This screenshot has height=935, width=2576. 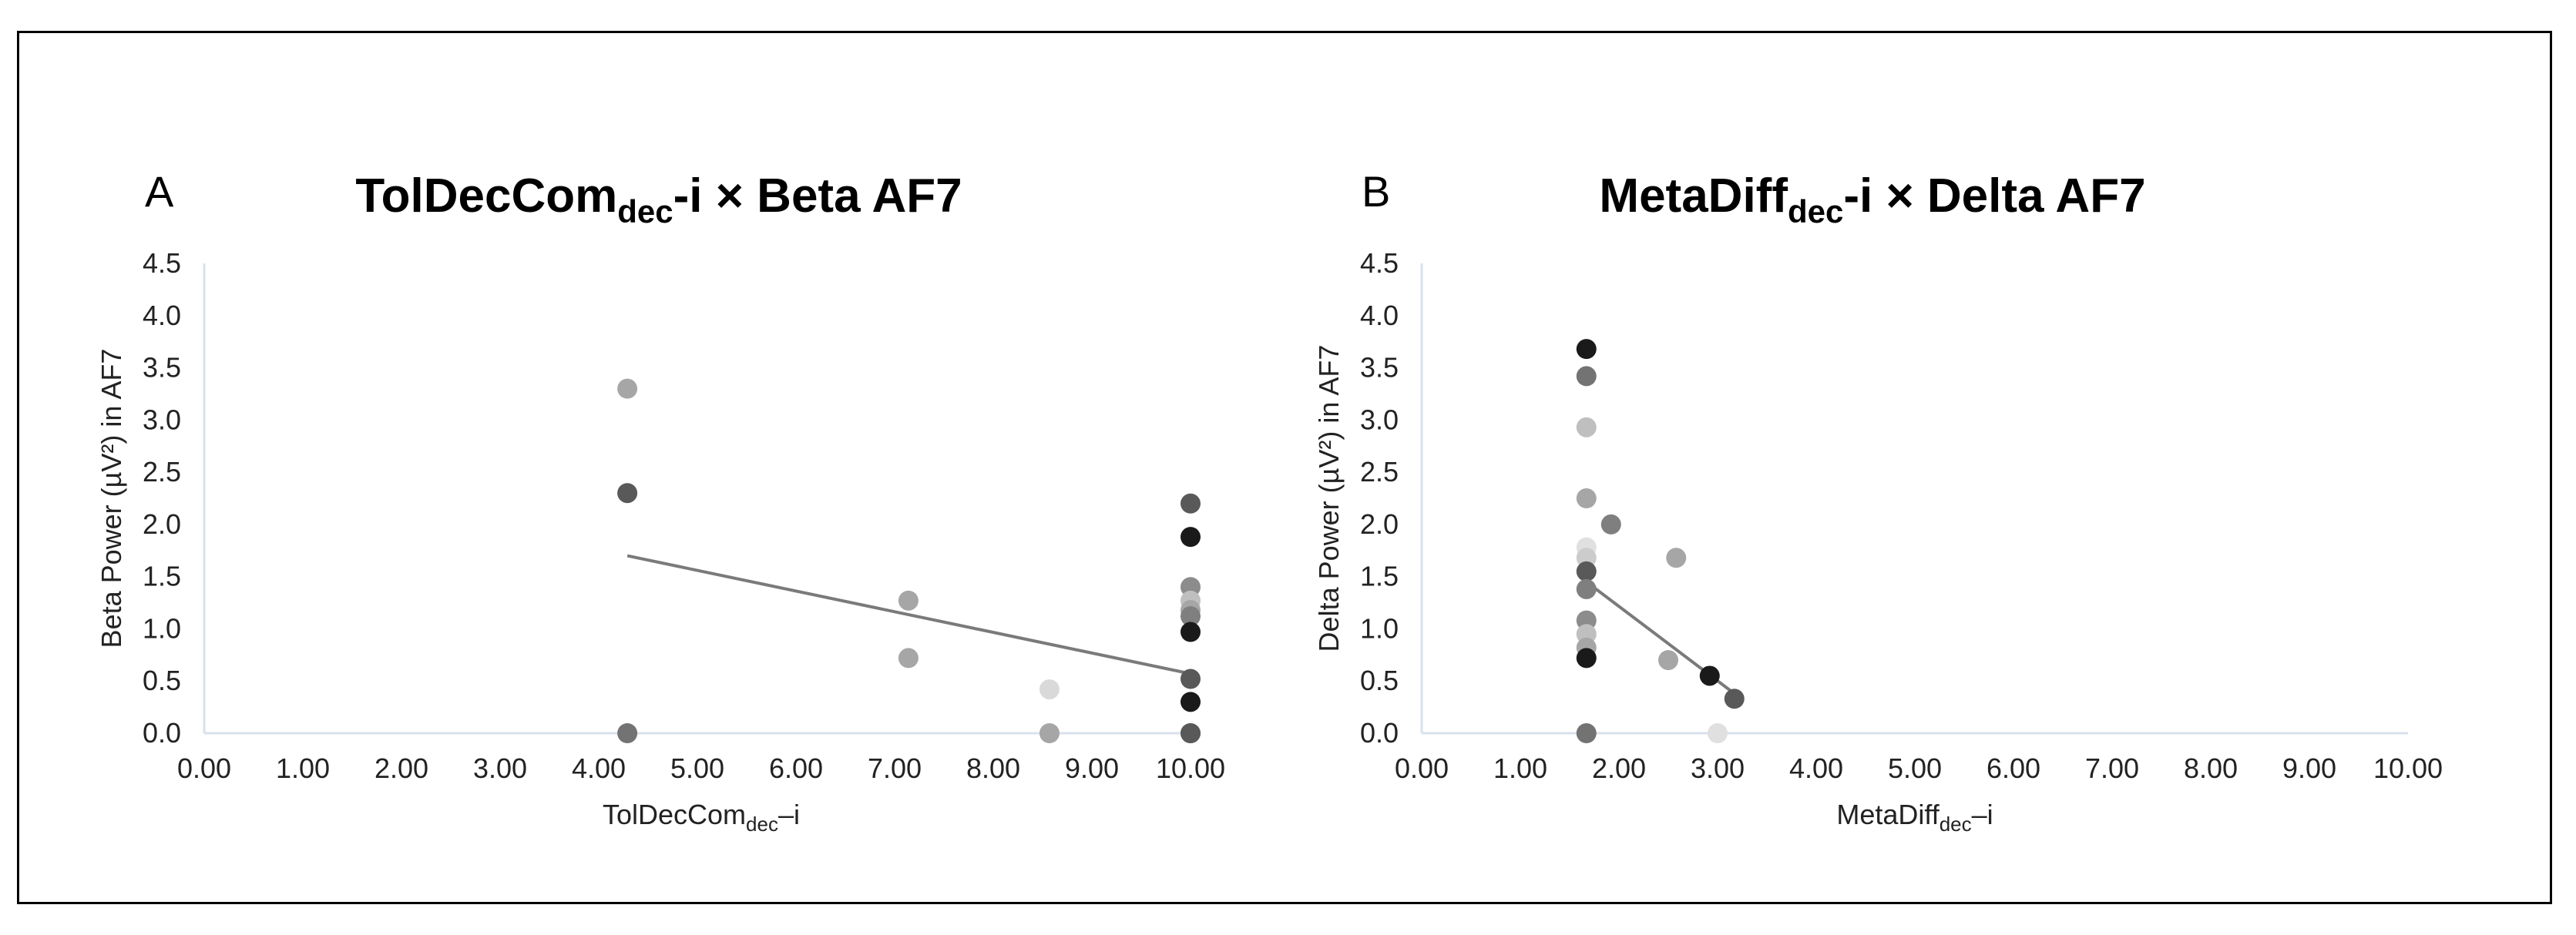 I want to click on chart-title: MetaDiffdec-i × Delta AF7, so click(x=1872, y=199).